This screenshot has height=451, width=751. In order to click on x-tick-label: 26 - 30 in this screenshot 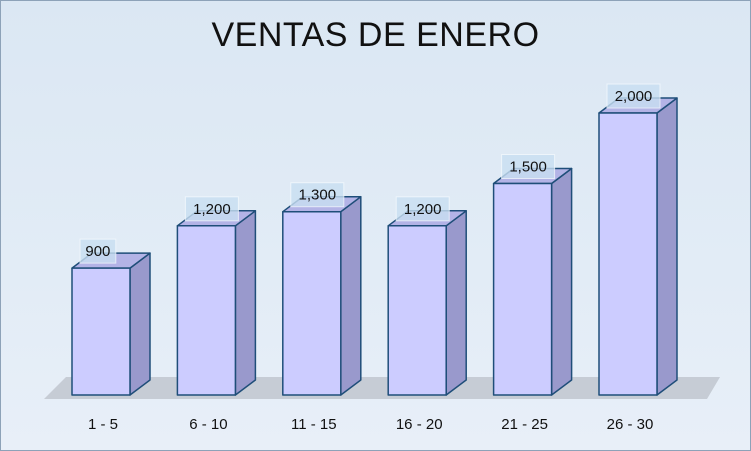, I will do `click(630, 424)`.